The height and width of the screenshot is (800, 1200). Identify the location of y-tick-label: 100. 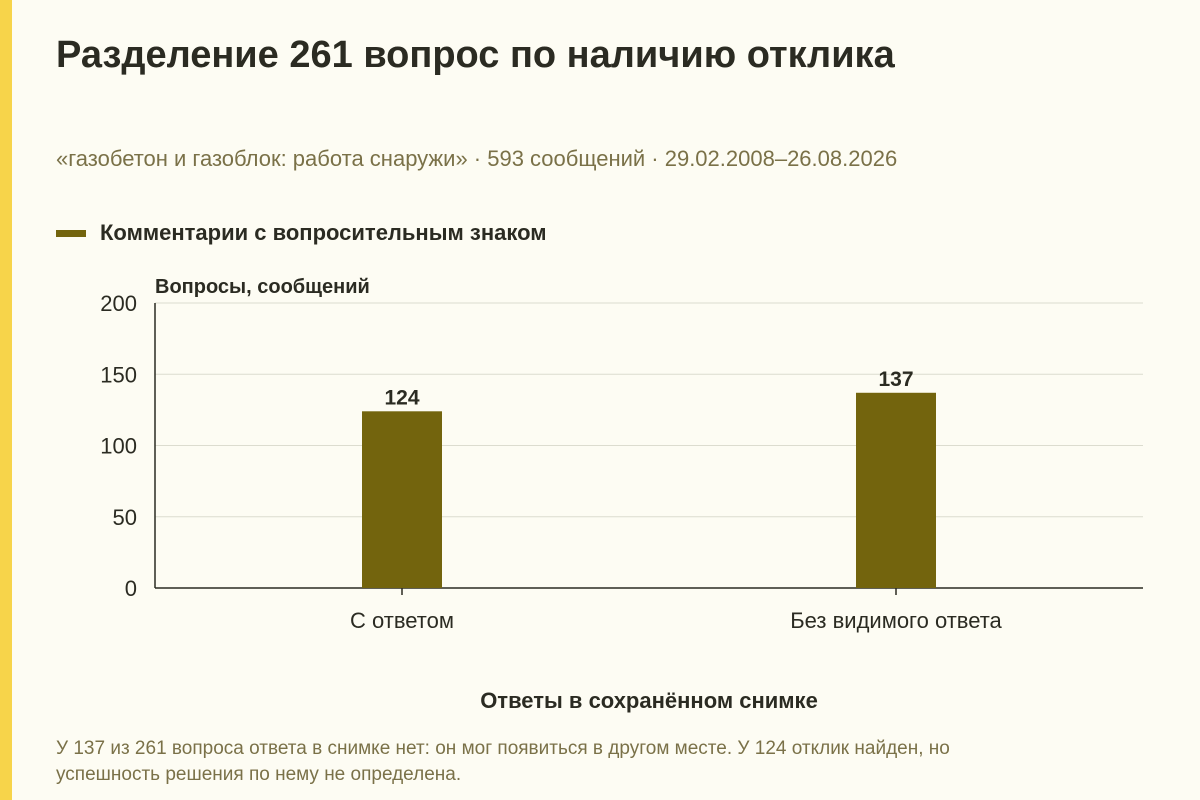
(118, 446).